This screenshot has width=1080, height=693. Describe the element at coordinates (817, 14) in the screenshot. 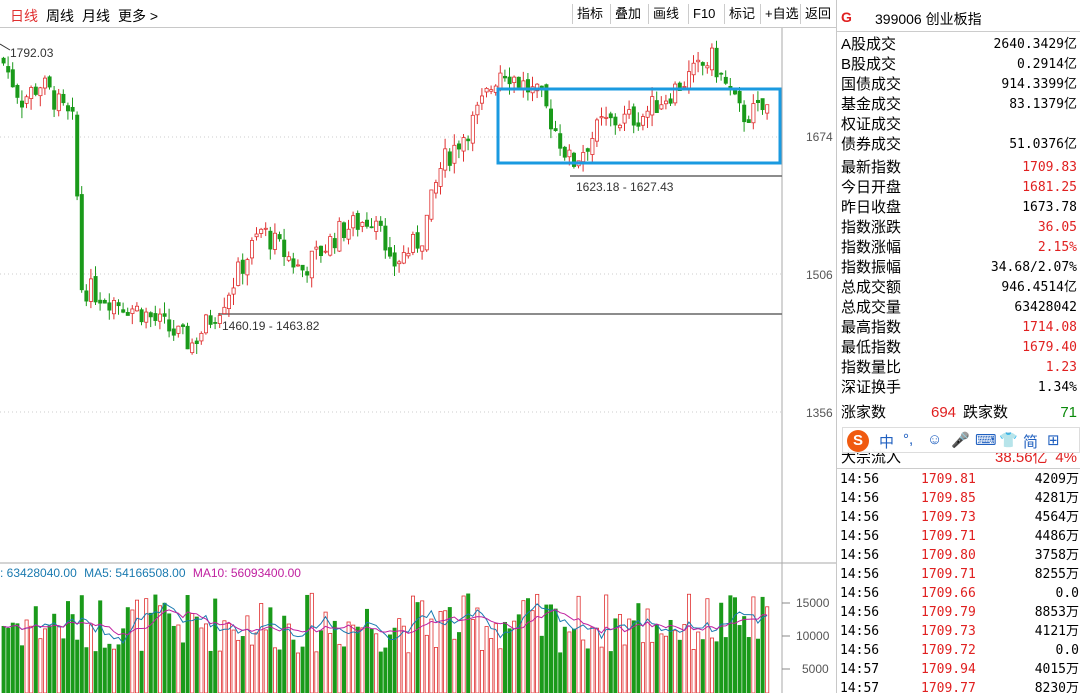

I see `back-button: 返回` at that location.